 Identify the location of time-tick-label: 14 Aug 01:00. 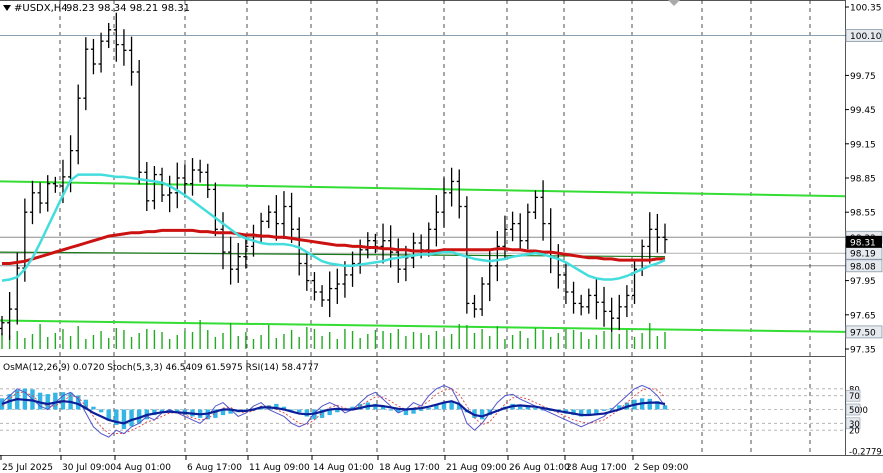
(343, 468).